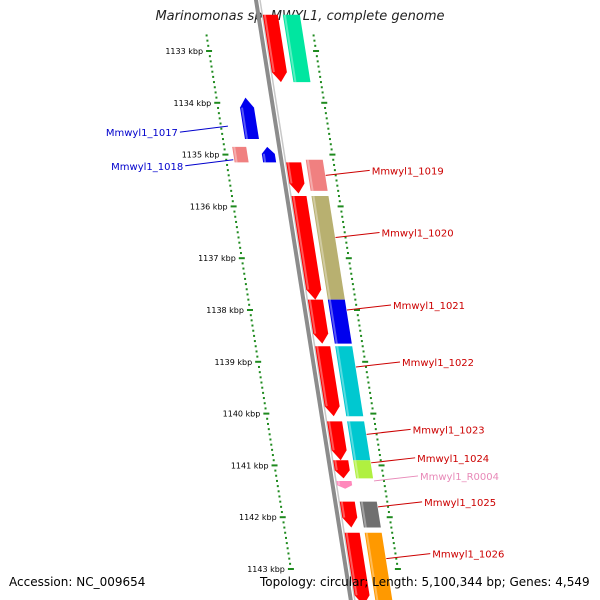  What do you see at coordinates (193, 103) in the screenshot?
I see `tick-label: 1134 kbp` at bounding box center [193, 103].